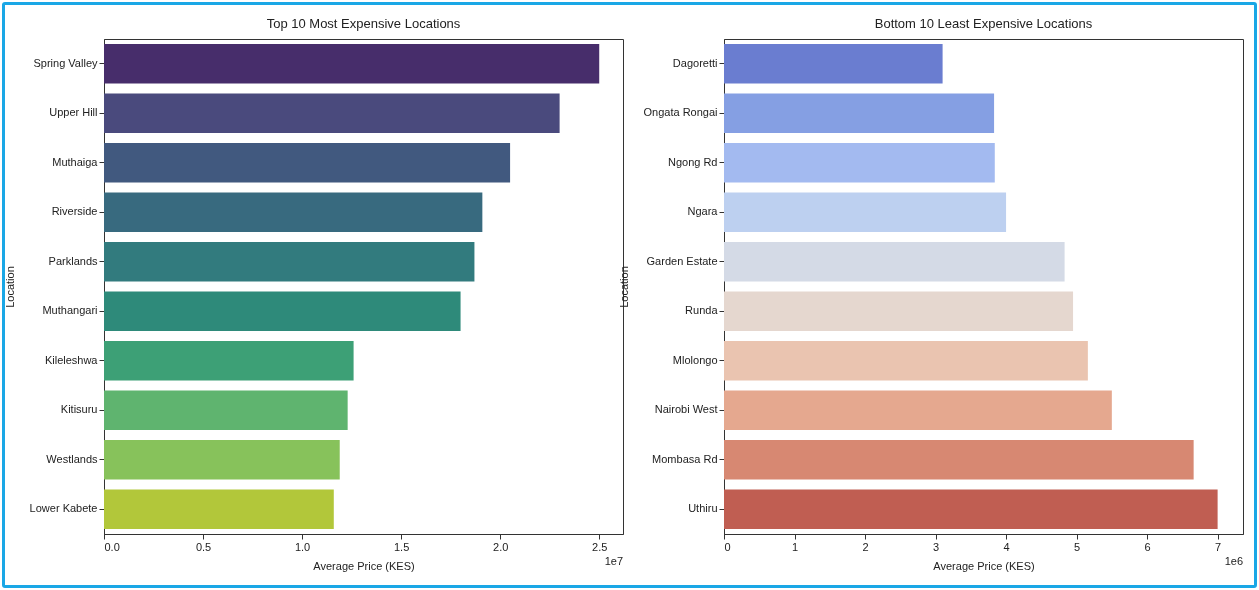 The width and height of the screenshot is (1259, 590). What do you see at coordinates (1077, 546) in the screenshot?
I see `x-tick-label: 5` at bounding box center [1077, 546].